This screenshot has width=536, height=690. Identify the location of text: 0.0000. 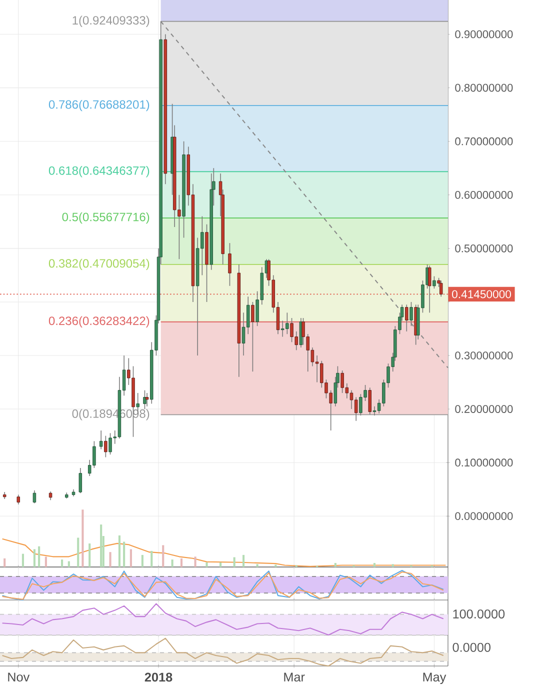
(471, 647).